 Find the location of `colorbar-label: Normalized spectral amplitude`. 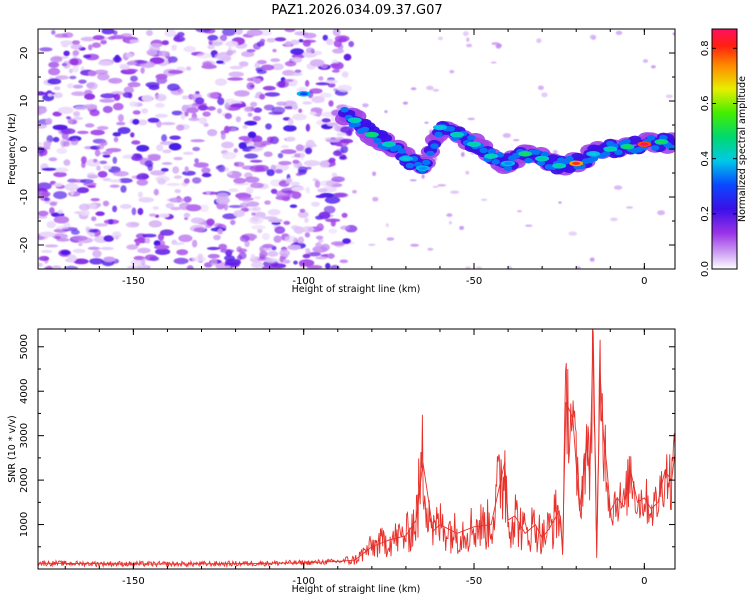

colorbar-label: Normalized spectral amplitude is located at coordinates (742, 149).